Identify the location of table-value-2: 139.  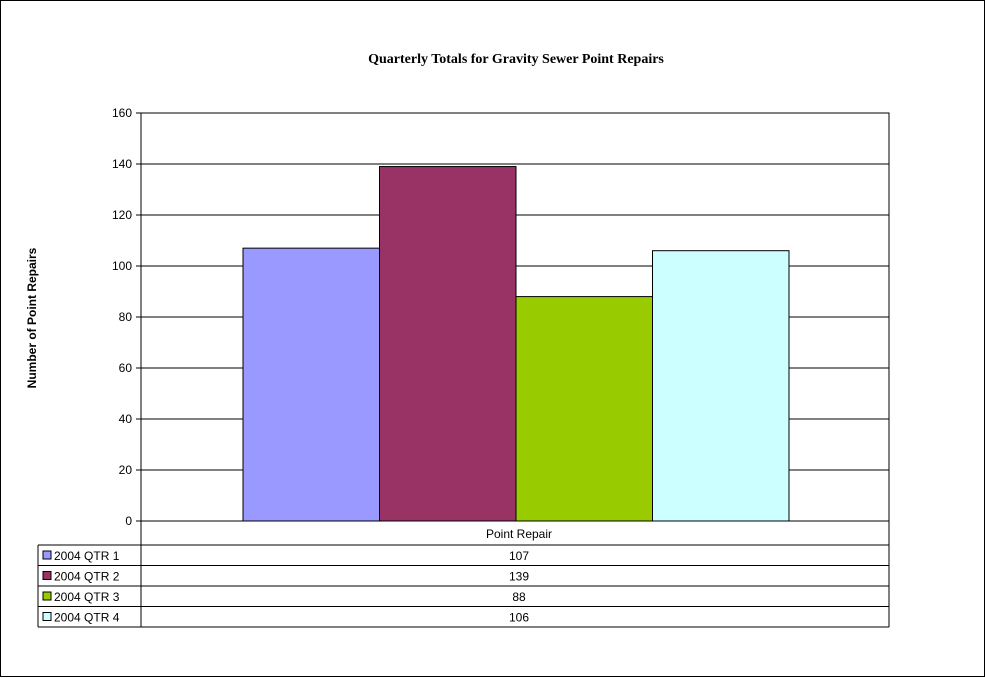
(519, 577).